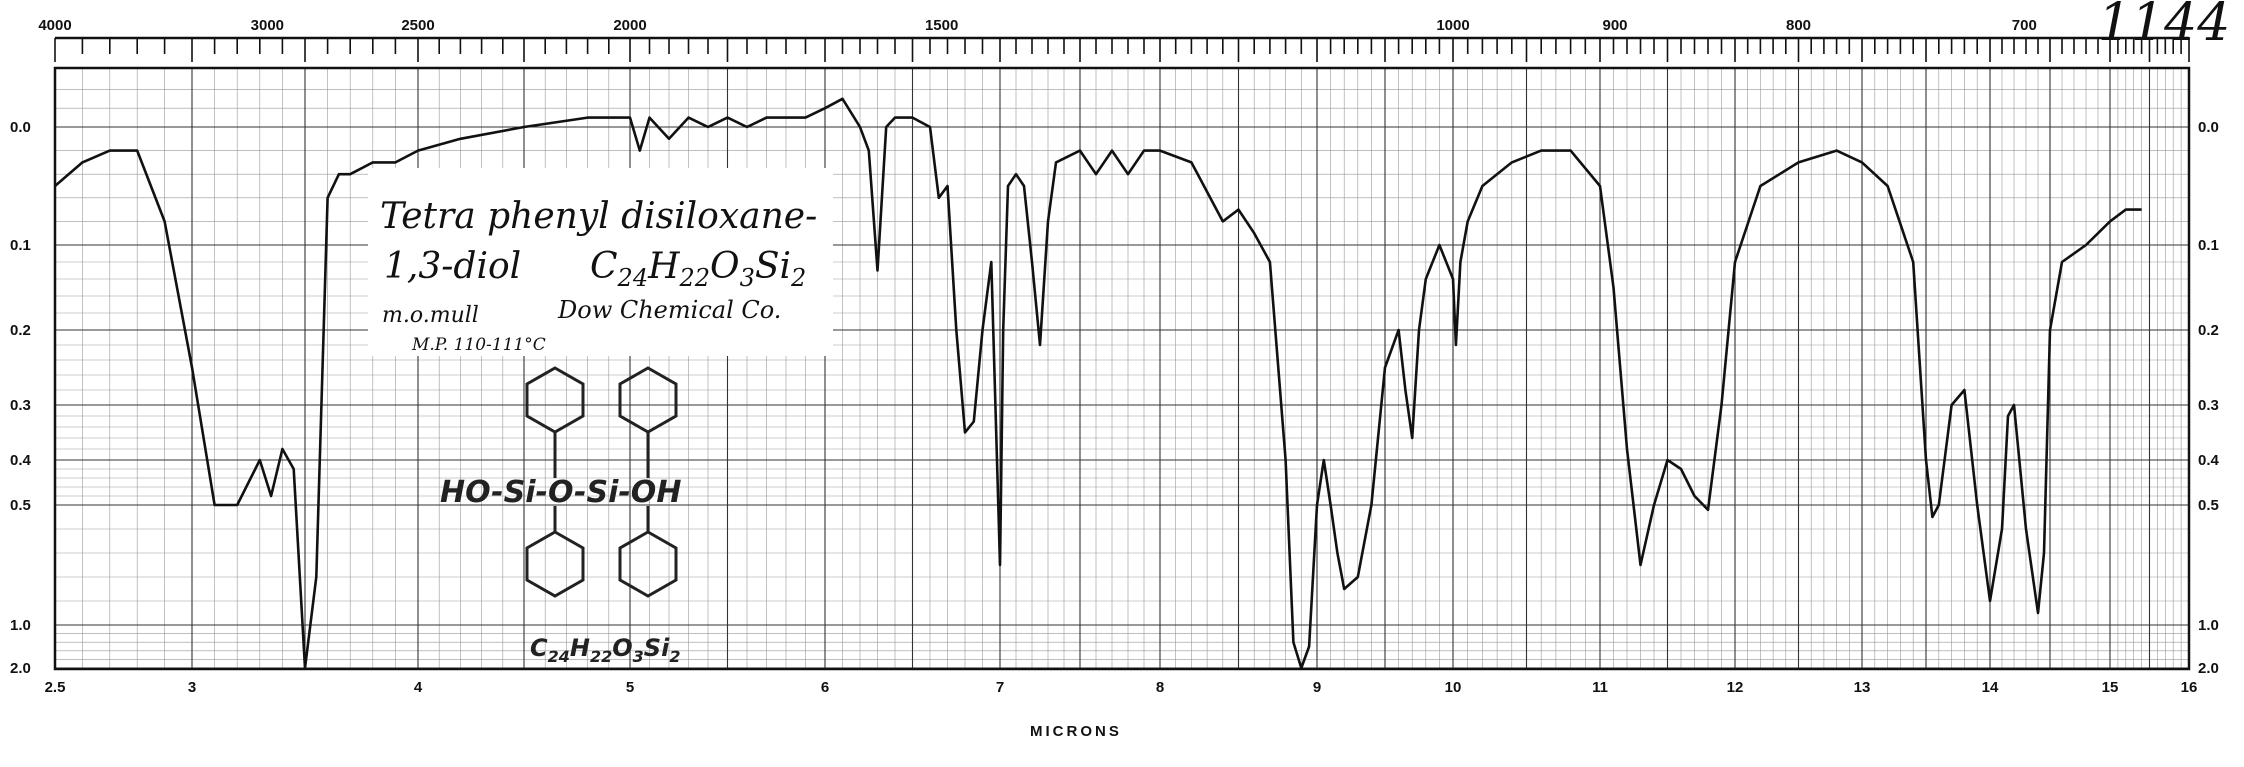  I want to click on compound-name-line1: Tetra phenyl disiloxane-, so click(598, 216).